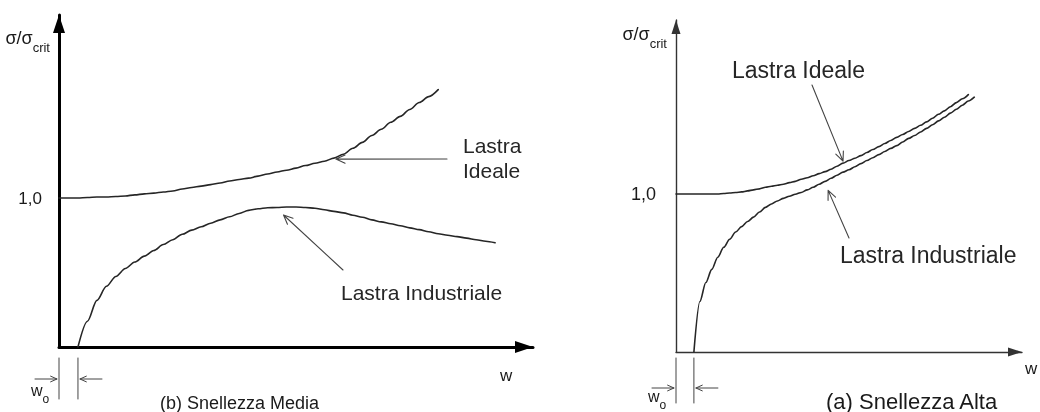 The height and width of the screenshot is (412, 1040). I want to click on series-label: Lastra Industriale, so click(422, 292).